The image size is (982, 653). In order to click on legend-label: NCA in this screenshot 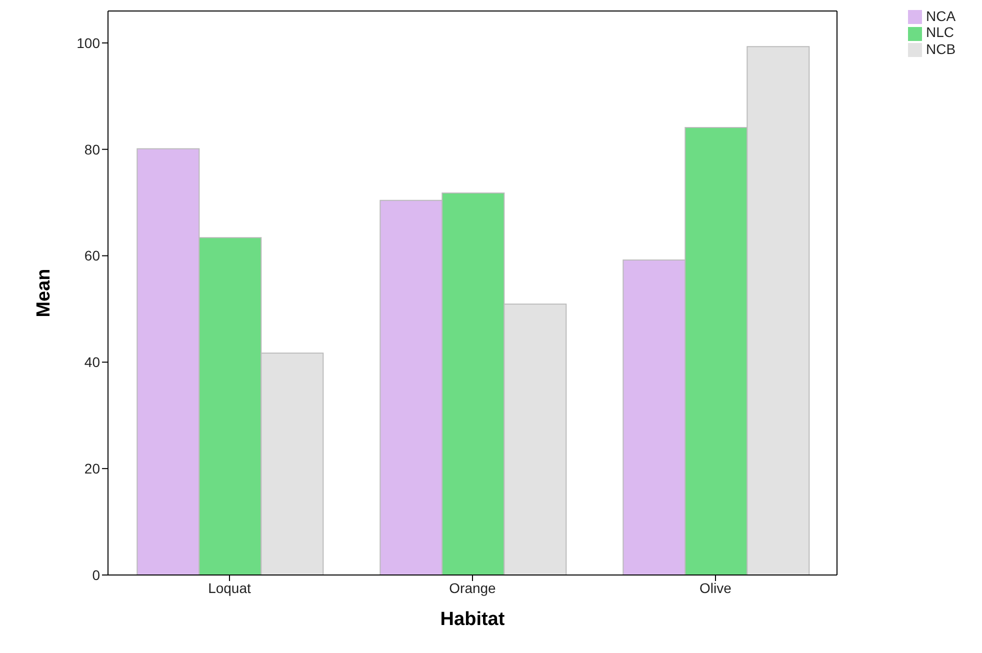, I will do `click(941, 16)`.